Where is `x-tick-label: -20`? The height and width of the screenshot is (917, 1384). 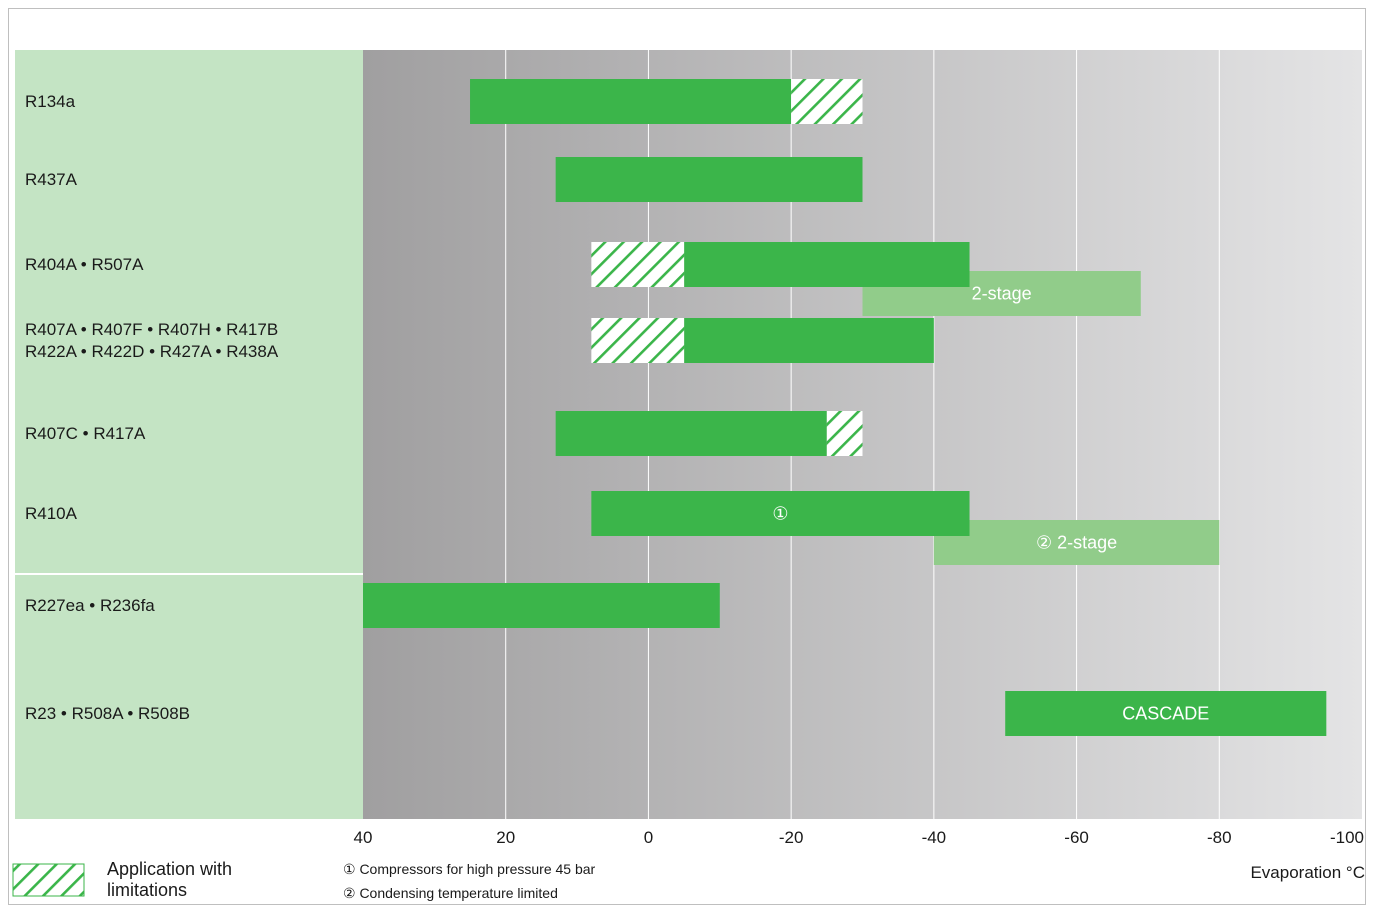
x-tick-label: -20 is located at coordinates (791, 837).